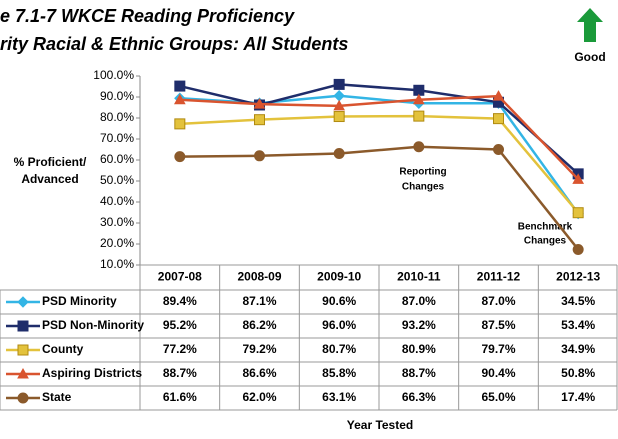 The width and height of the screenshot is (618, 439). I want to click on y-tick-label: 50.0%, so click(117, 180).